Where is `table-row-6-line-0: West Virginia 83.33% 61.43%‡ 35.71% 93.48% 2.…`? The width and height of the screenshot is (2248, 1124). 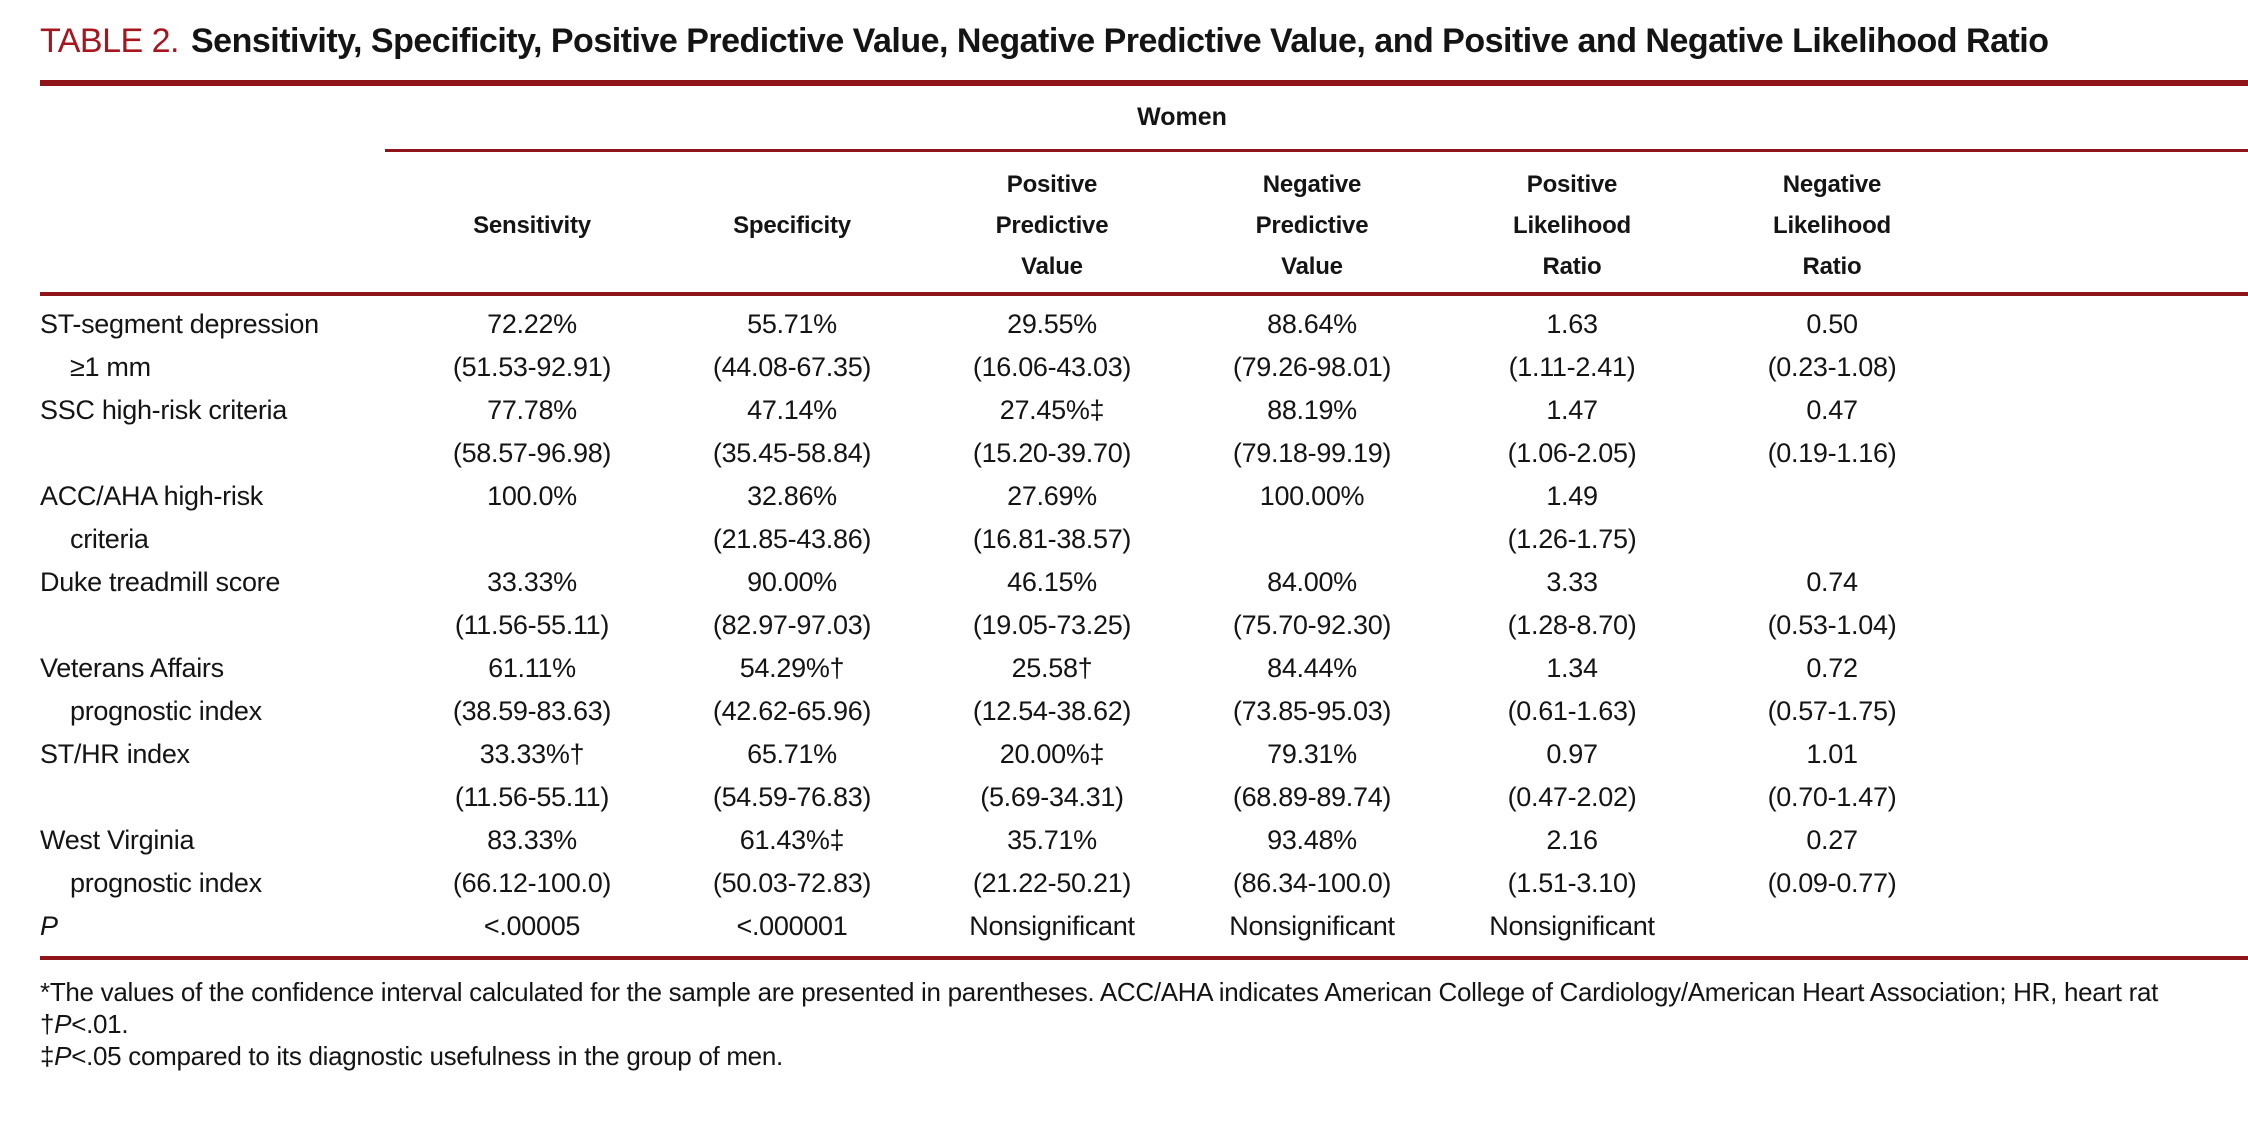
table-row-6-line-0: West Virginia 83.33% 61.43%‡ 35.71% 93.48% 2.… is located at coordinates (1144, 840).